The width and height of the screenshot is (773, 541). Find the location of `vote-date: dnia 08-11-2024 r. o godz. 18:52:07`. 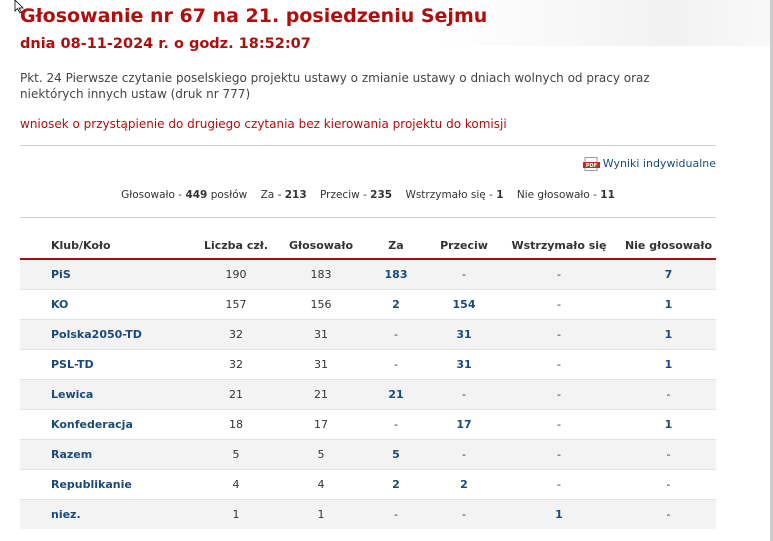

vote-date: dnia 08-11-2024 r. o godz. 18:52:07 is located at coordinates (165, 44).